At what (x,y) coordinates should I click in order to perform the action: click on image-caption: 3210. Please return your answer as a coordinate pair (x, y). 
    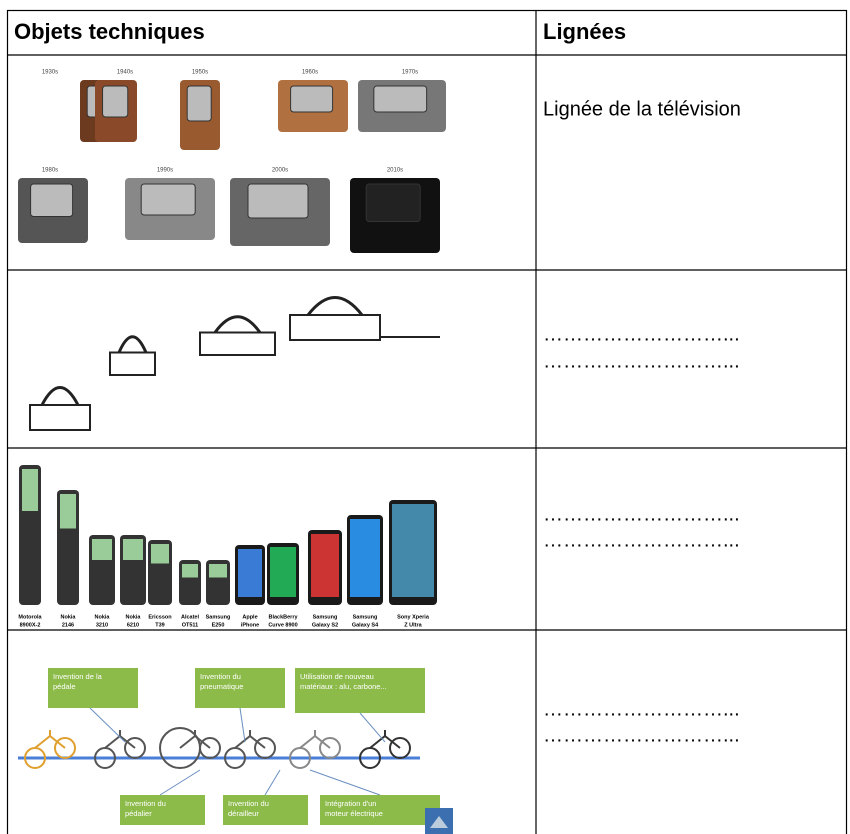
    Looking at the image, I should click on (102, 625).